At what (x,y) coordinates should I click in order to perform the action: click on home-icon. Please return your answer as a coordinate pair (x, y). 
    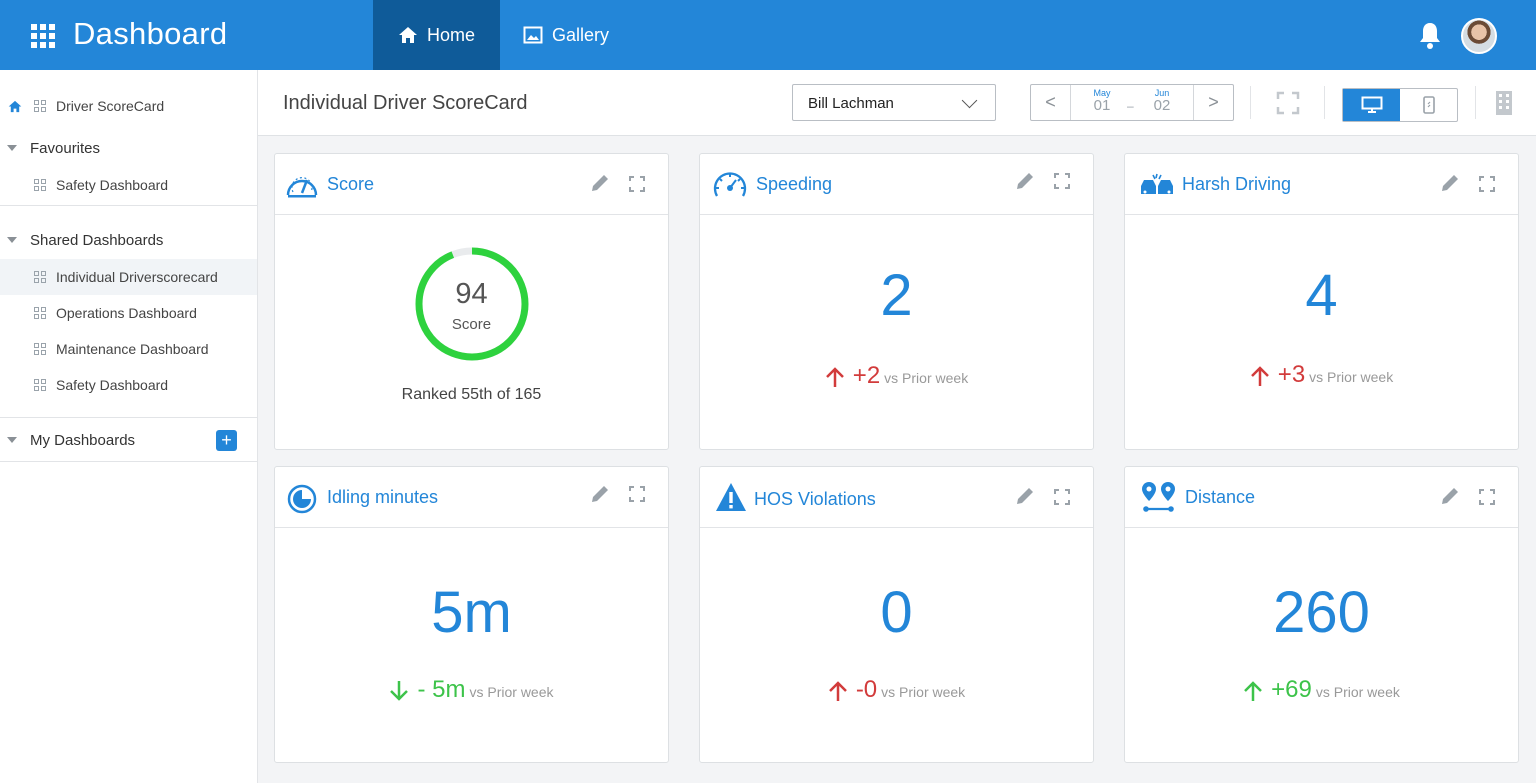
    Looking at the image, I should click on (407, 35).